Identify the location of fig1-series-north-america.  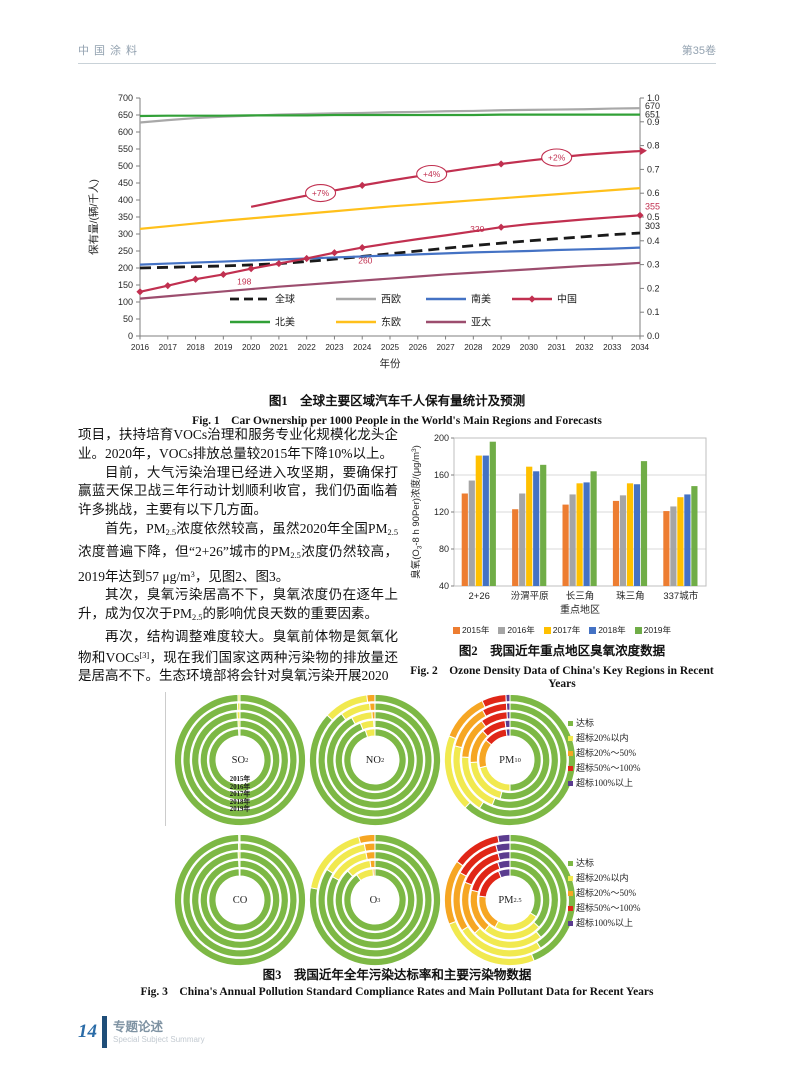
(389, 115).